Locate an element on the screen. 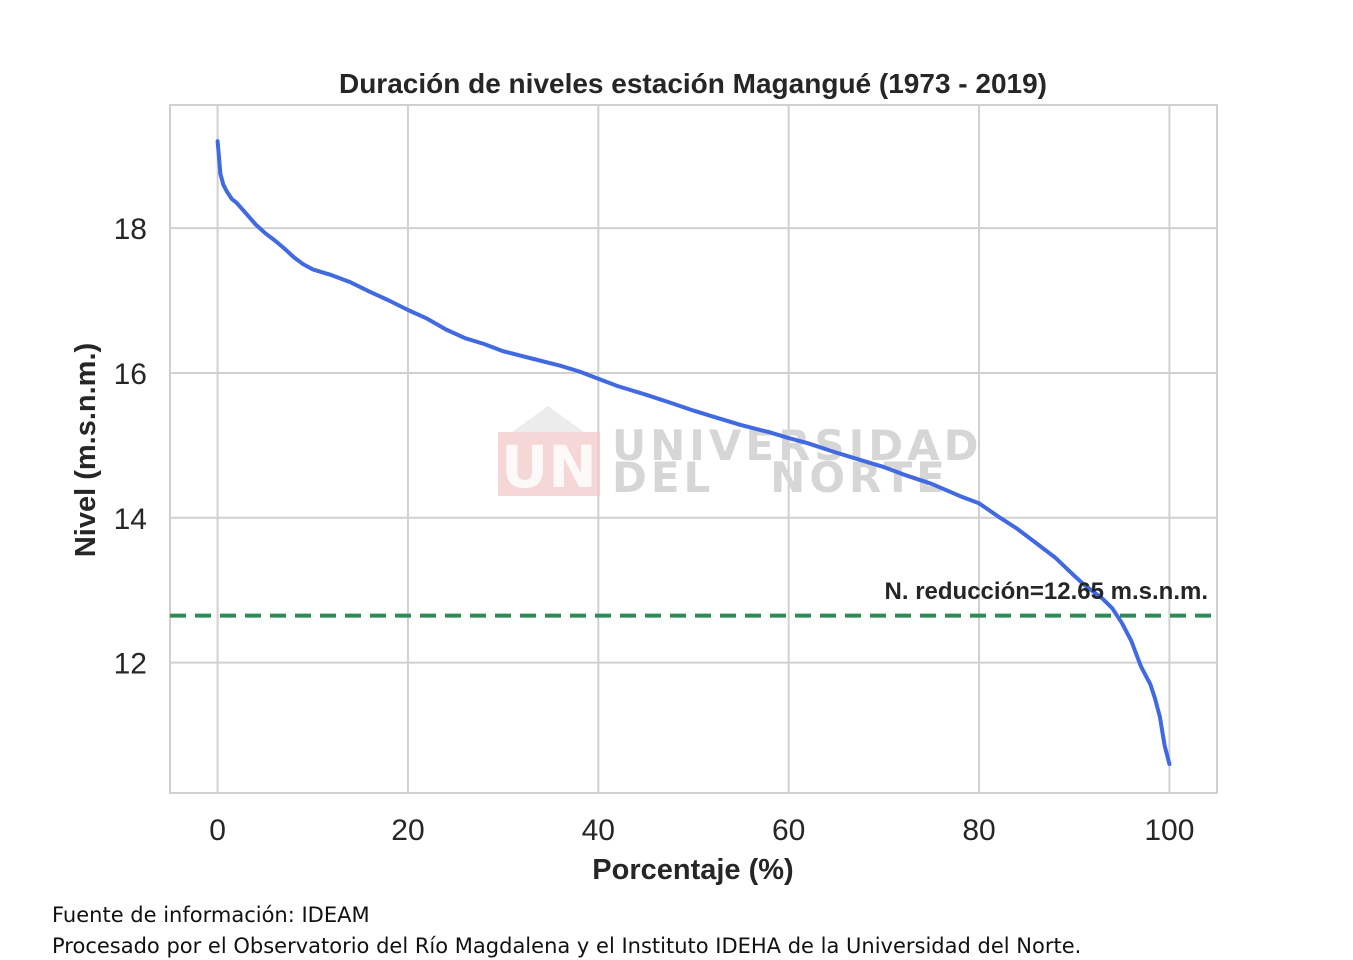  y-tick-label: 18 is located at coordinates (130, 229).